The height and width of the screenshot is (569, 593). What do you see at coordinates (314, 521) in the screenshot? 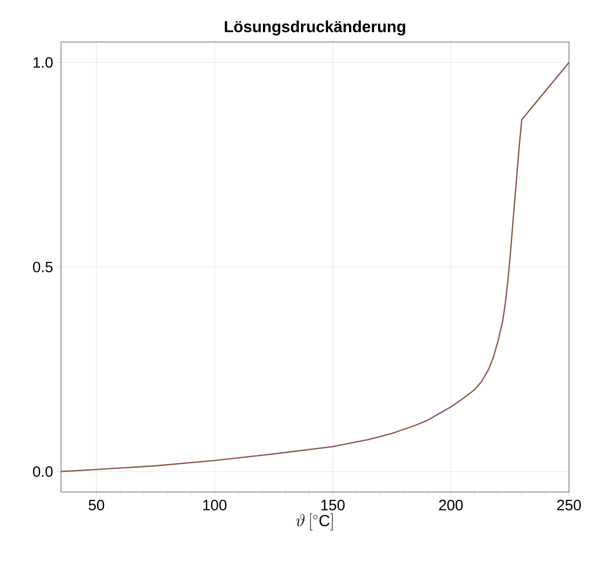
I see `x-axis-title: $\vartheta\,[^\circ\mathrm{C}]$` at bounding box center [314, 521].